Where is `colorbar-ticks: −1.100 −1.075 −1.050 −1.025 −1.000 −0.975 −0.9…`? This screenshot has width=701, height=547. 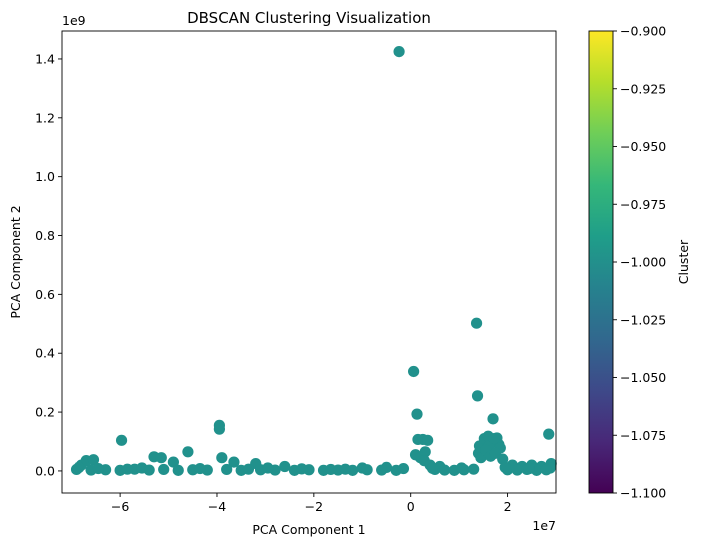 colorbar-ticks: −1.100 −1.075 −1.050 −1.025 −1.000 −0.975 −0.9… is located at coordinates (639, 262).